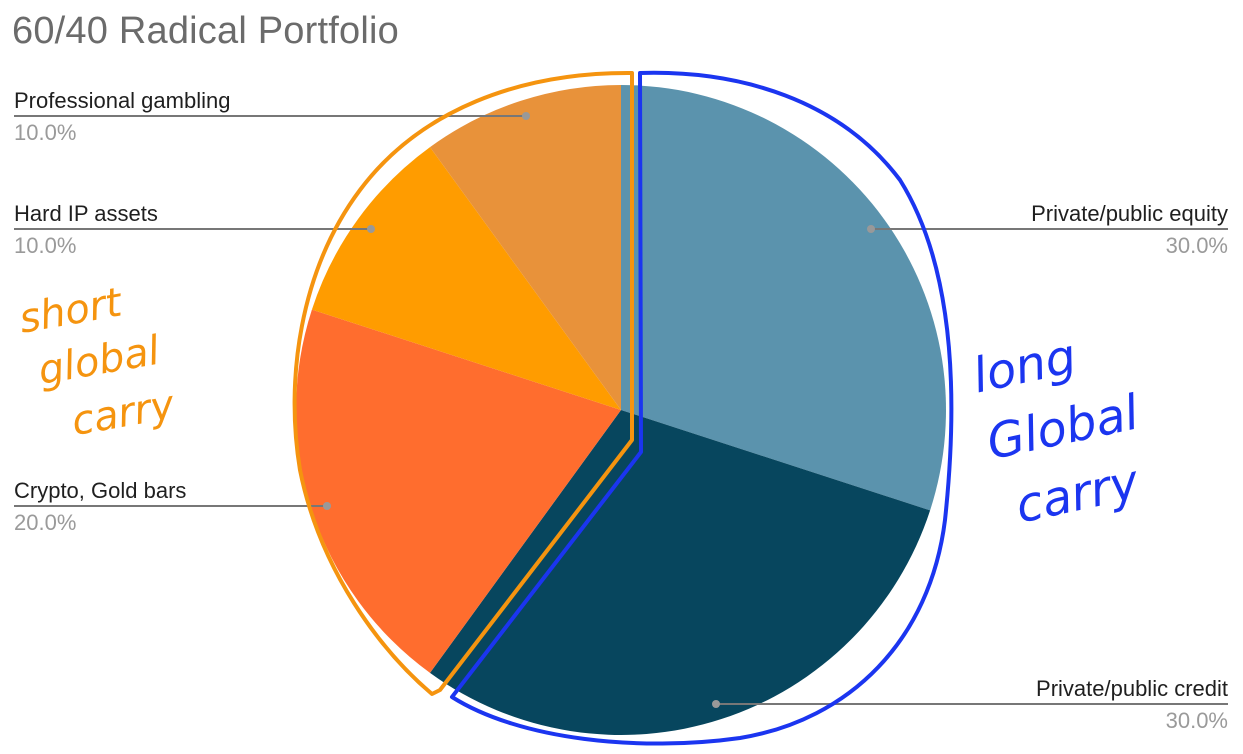 This screenshot has width=1243, height=754. What do you see at coordinates (458, 491) in the screenshot?
I see `slice-crypto` at bounding box center [458, 491].